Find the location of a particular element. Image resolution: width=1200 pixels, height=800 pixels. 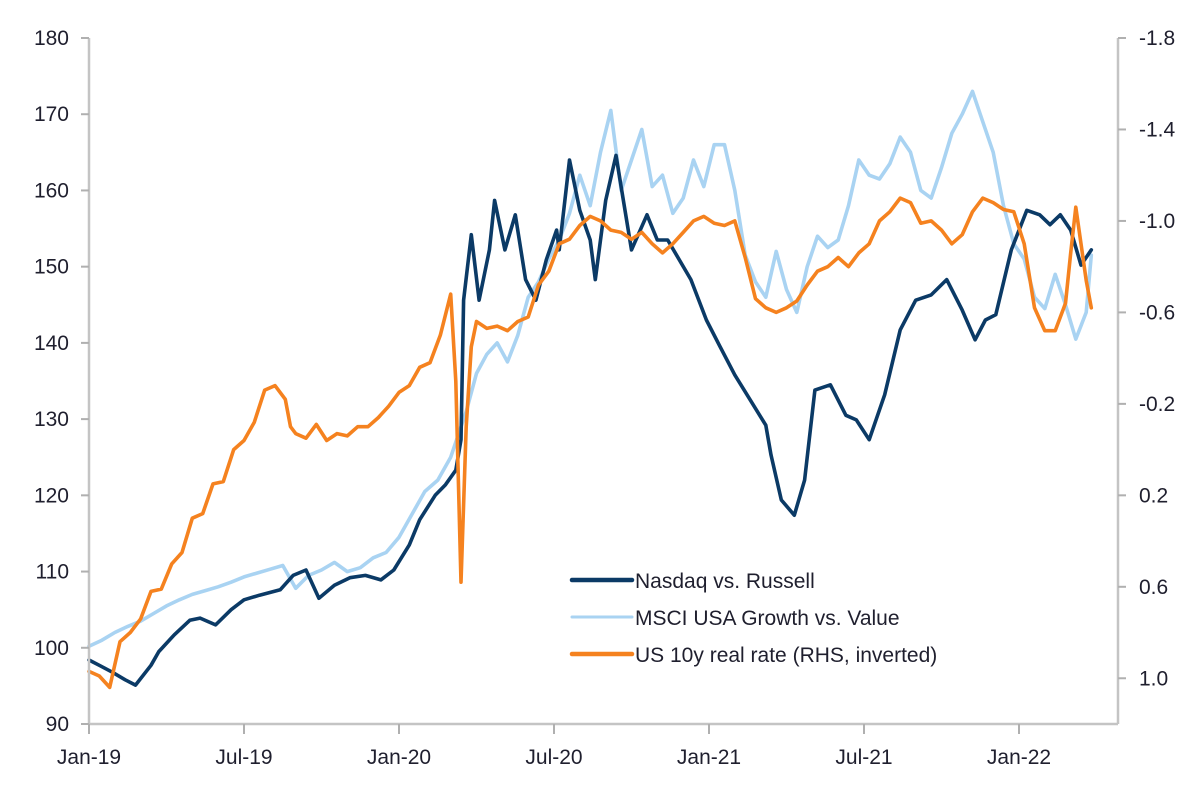

legend-label: Nasdaq vs. Russell is located at coordinates (725, 581).